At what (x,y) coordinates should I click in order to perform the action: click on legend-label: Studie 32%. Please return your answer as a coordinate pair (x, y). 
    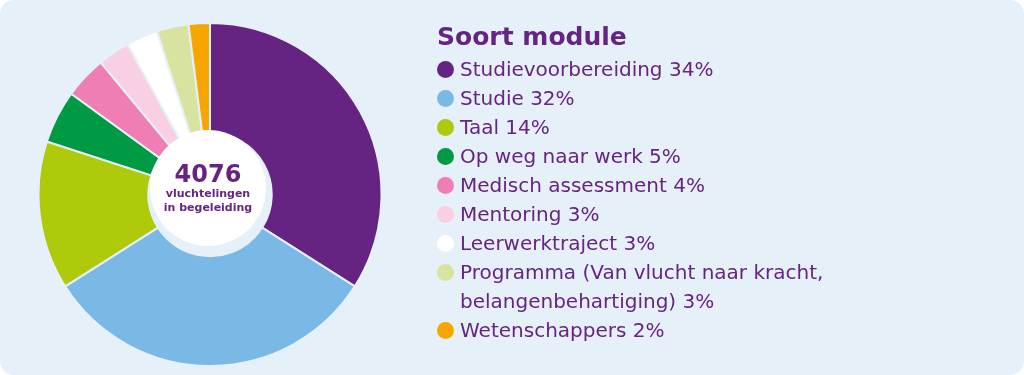
    Looking at the image, I should click on (517, 98).